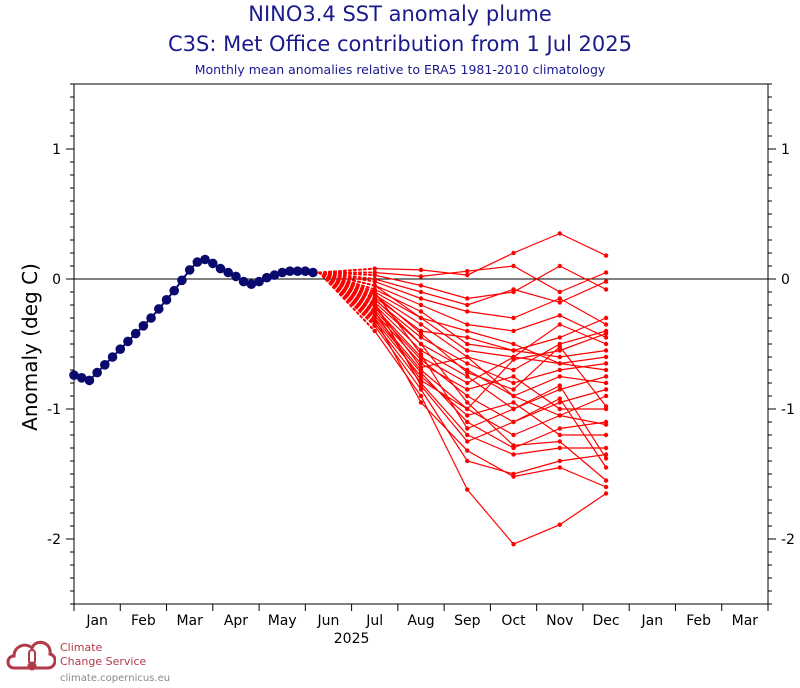  Describe the element at coordinates (788, 410) in the screenshot. I see `y-tick-label-right: -1` at that location.